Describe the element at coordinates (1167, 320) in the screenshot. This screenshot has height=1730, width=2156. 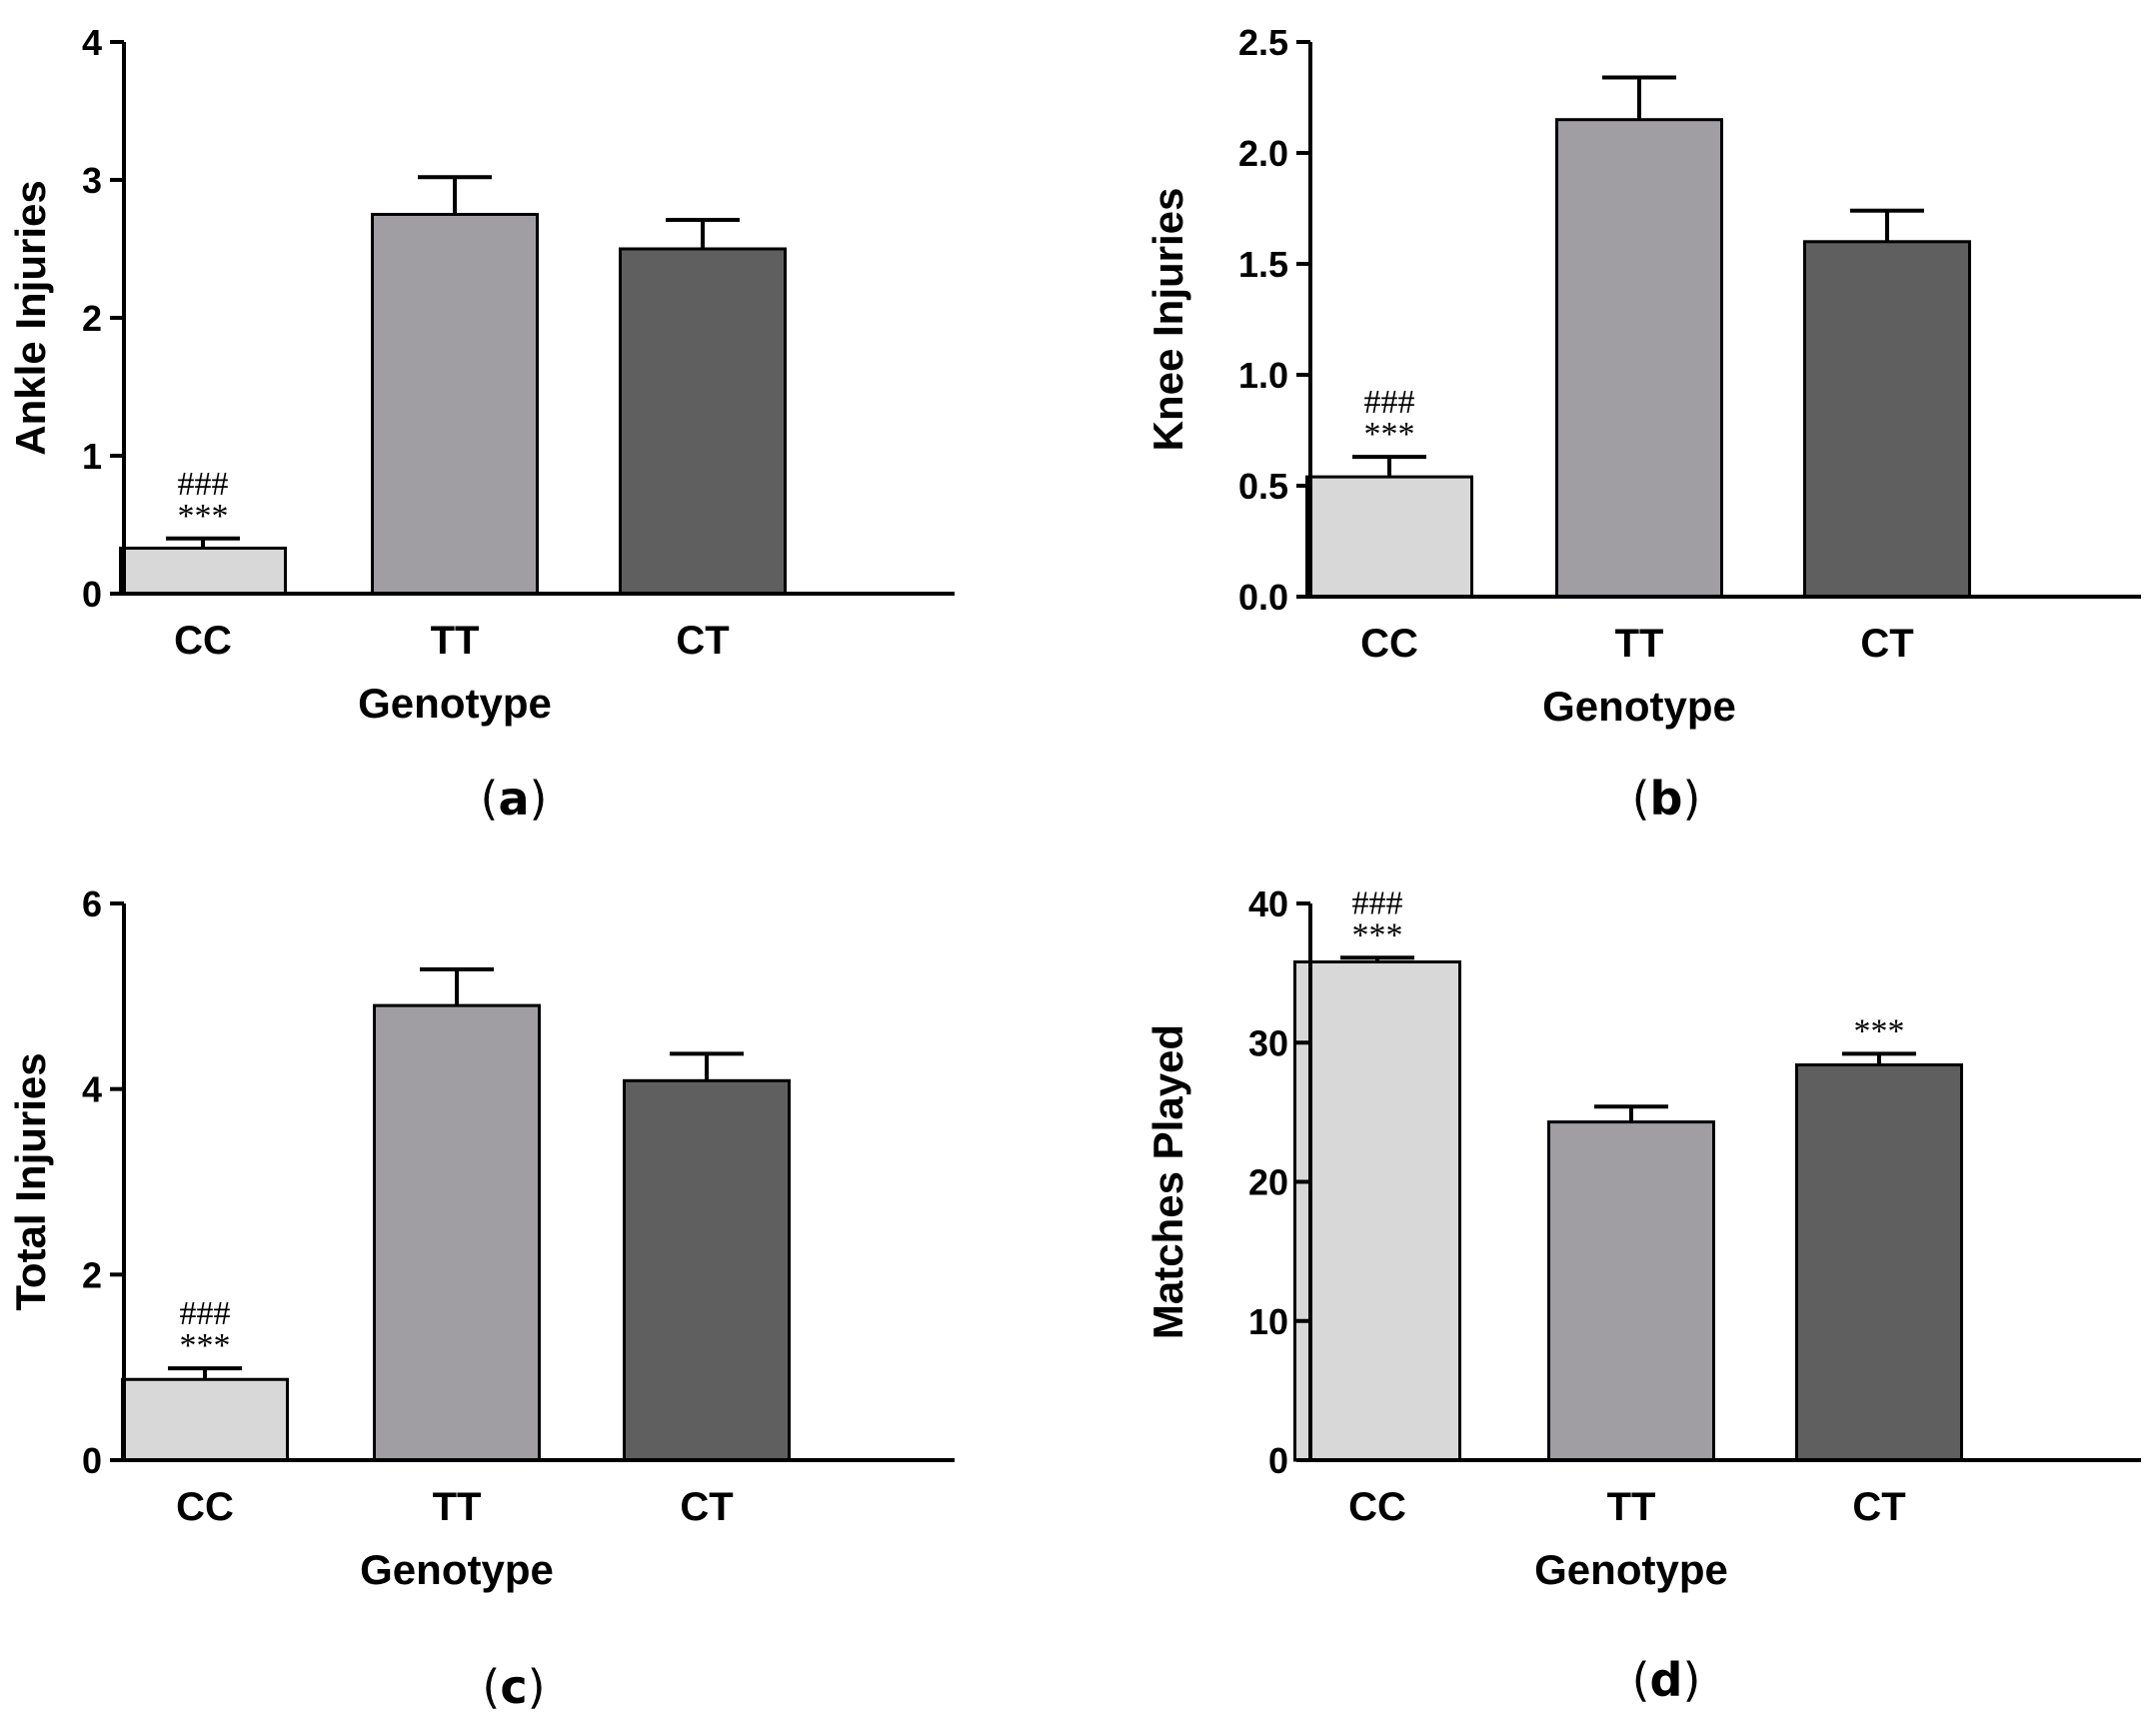
I see `y-axis-title: Knee Injuries` at that location.